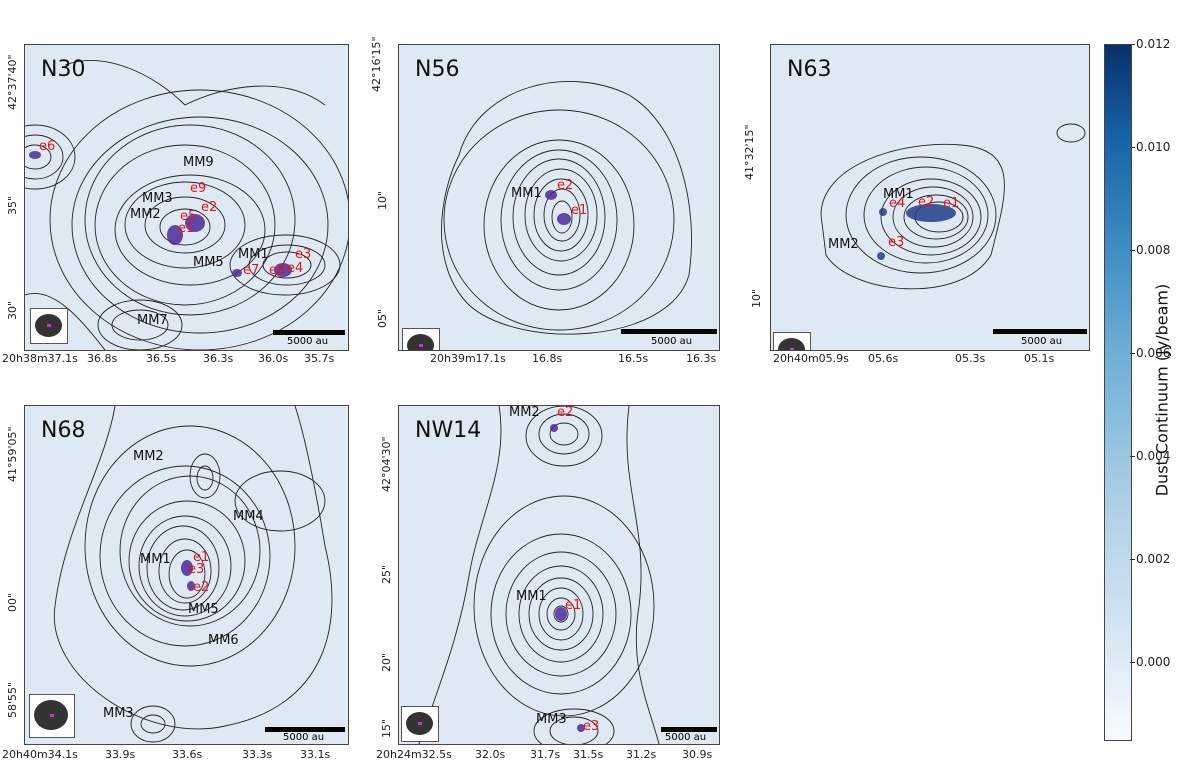  Describe the element at coordinates (386, 464) in the screenshot. I see `dec-tick: 42°04'30"` at that location.